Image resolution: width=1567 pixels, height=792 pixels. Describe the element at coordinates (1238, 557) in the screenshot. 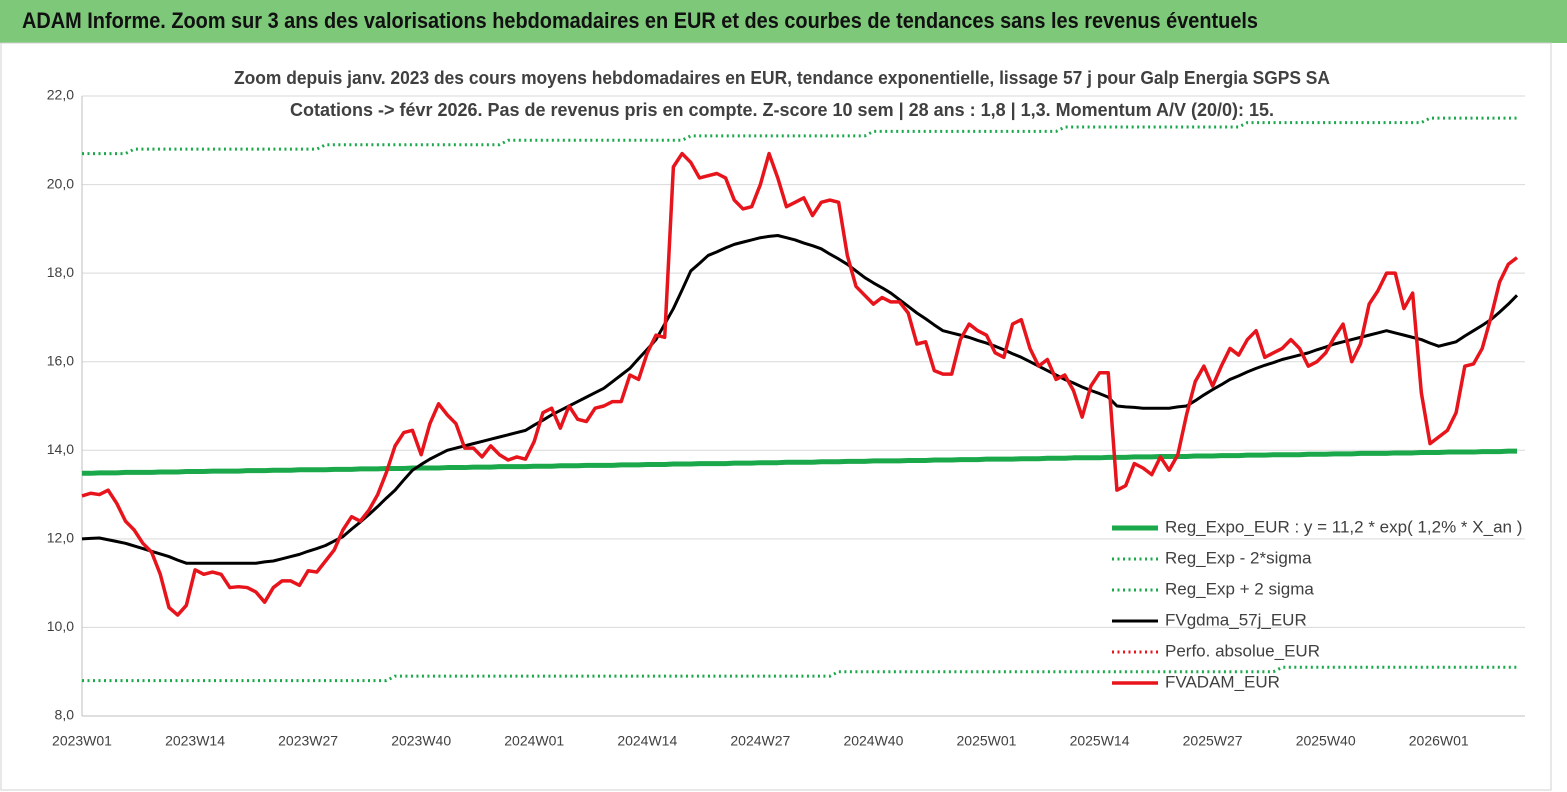

I see `legend-label: Reg_Exp - 2*sigma` at that location.